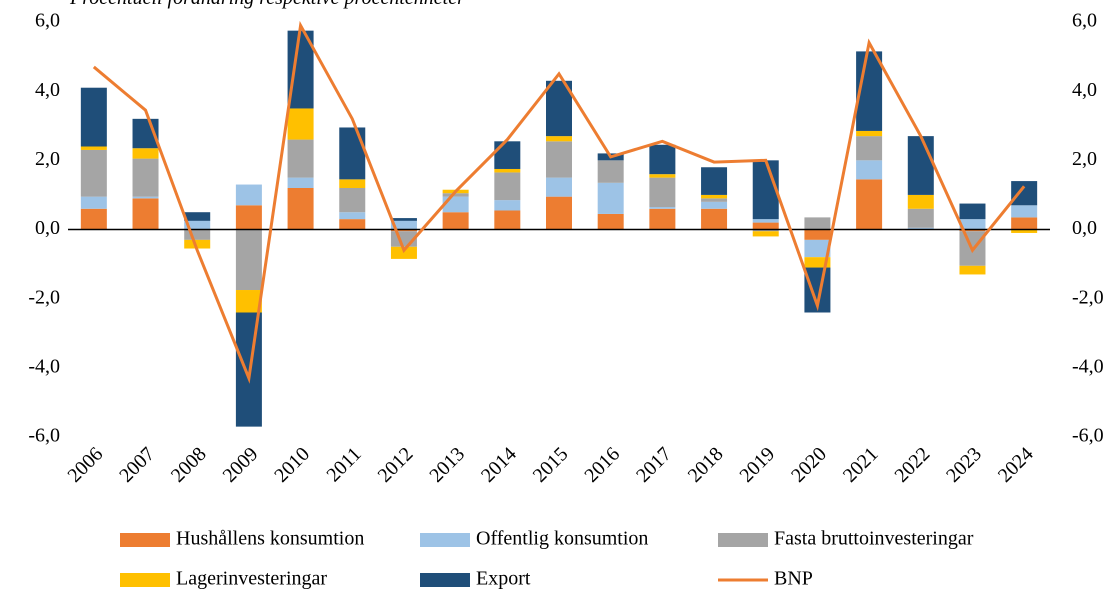 The image size is (1112, 592). What do you see at coordinates (447, 465) in the screenshot?
I see `x-tick-label: 2013` at bounding box center [447, 465].